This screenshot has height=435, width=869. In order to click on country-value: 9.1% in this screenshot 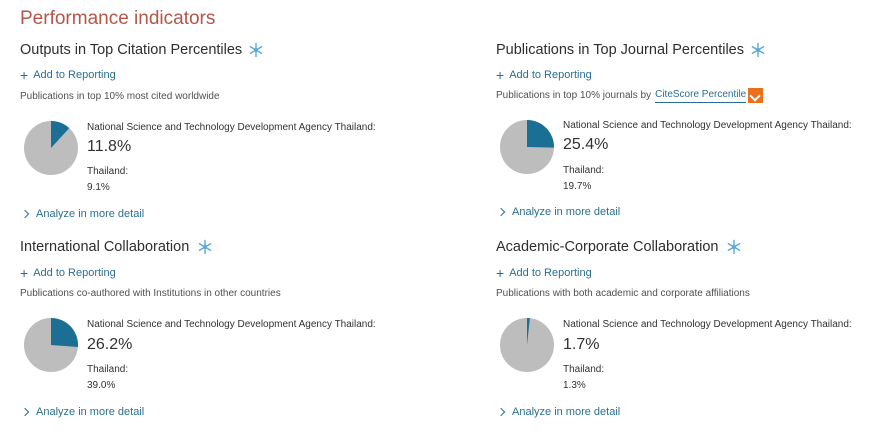, I will do `click(98, 187)`.